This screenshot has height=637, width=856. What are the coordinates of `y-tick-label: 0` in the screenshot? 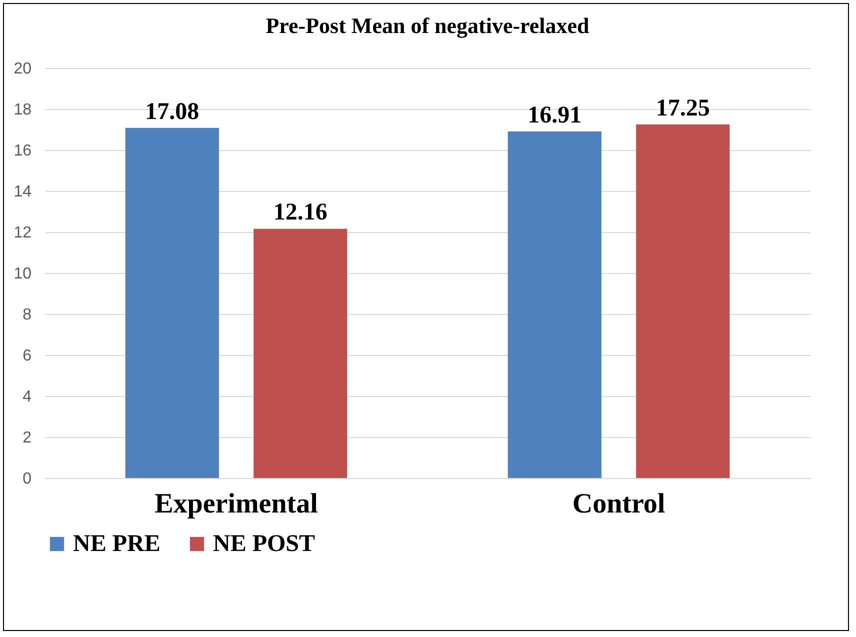 It's located at (27, 479).